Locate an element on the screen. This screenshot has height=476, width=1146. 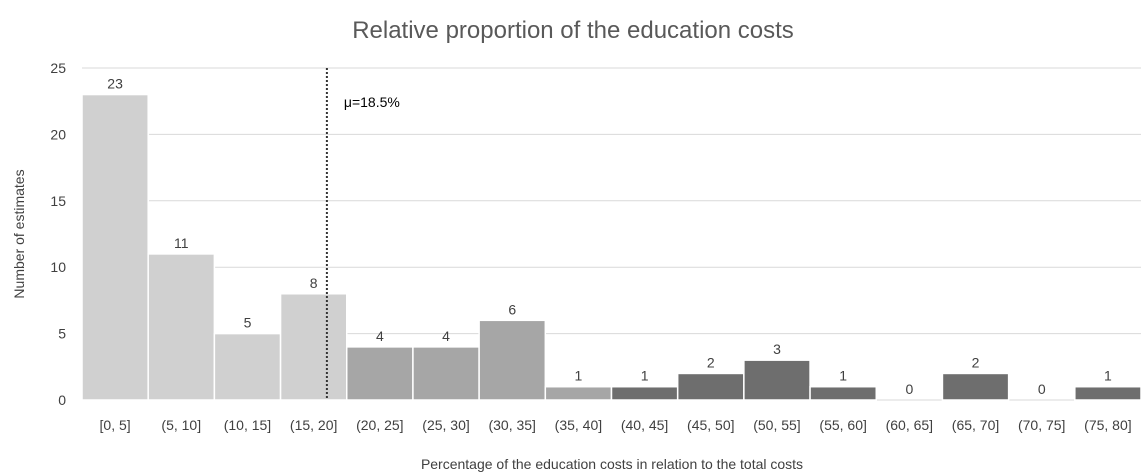
y-tick-label: 20 is located at coordinates (58, 134).